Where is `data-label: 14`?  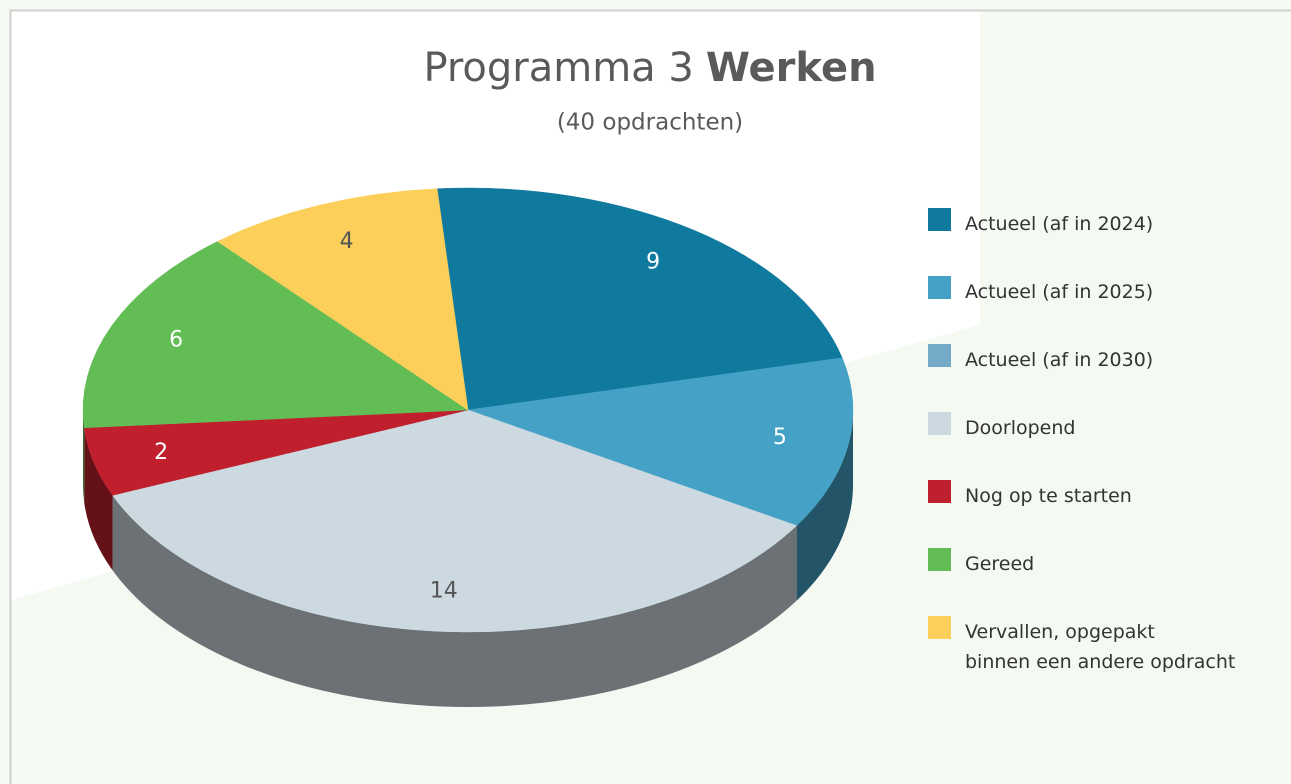 data-label: 14 is located at coordinates (444, 591).